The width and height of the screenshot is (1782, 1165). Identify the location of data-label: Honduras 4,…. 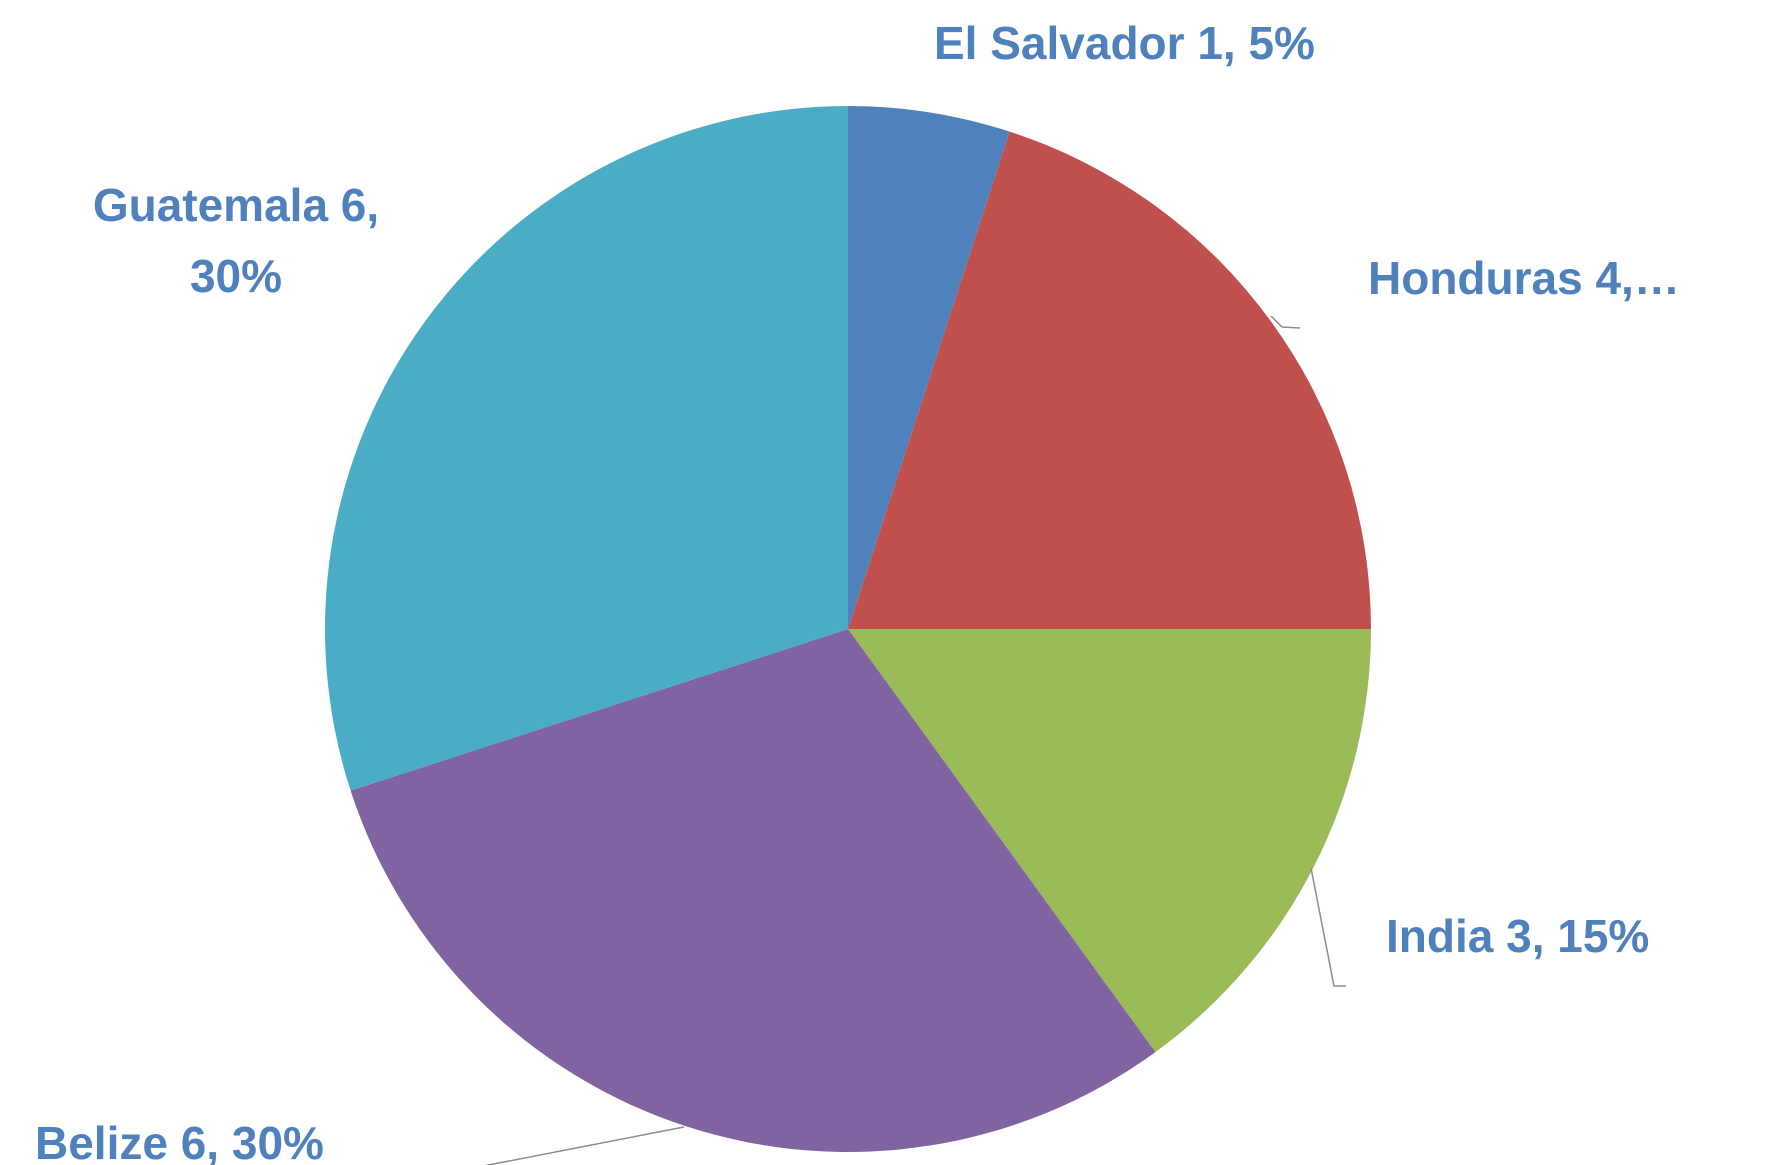
(1524, 278).